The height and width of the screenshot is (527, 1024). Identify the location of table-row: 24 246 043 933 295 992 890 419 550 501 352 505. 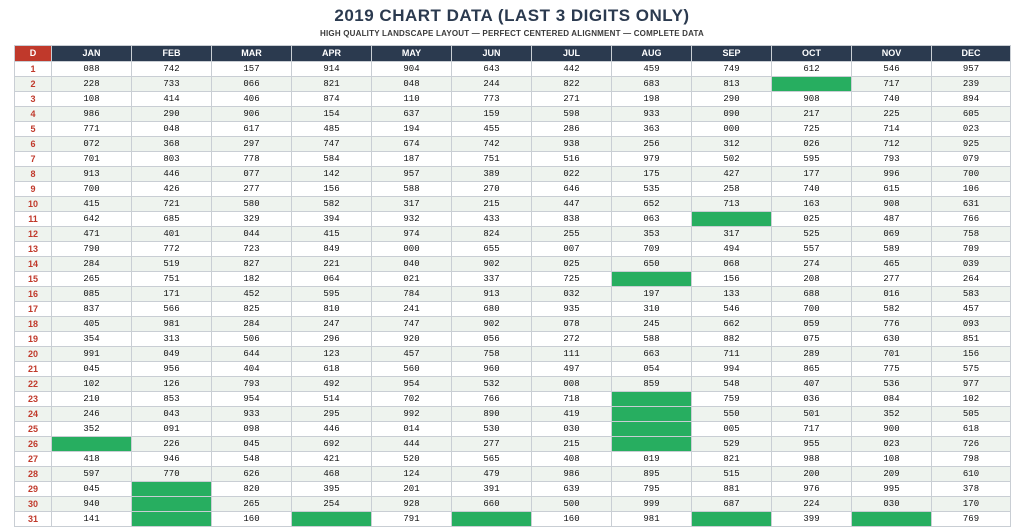
(512, 414).